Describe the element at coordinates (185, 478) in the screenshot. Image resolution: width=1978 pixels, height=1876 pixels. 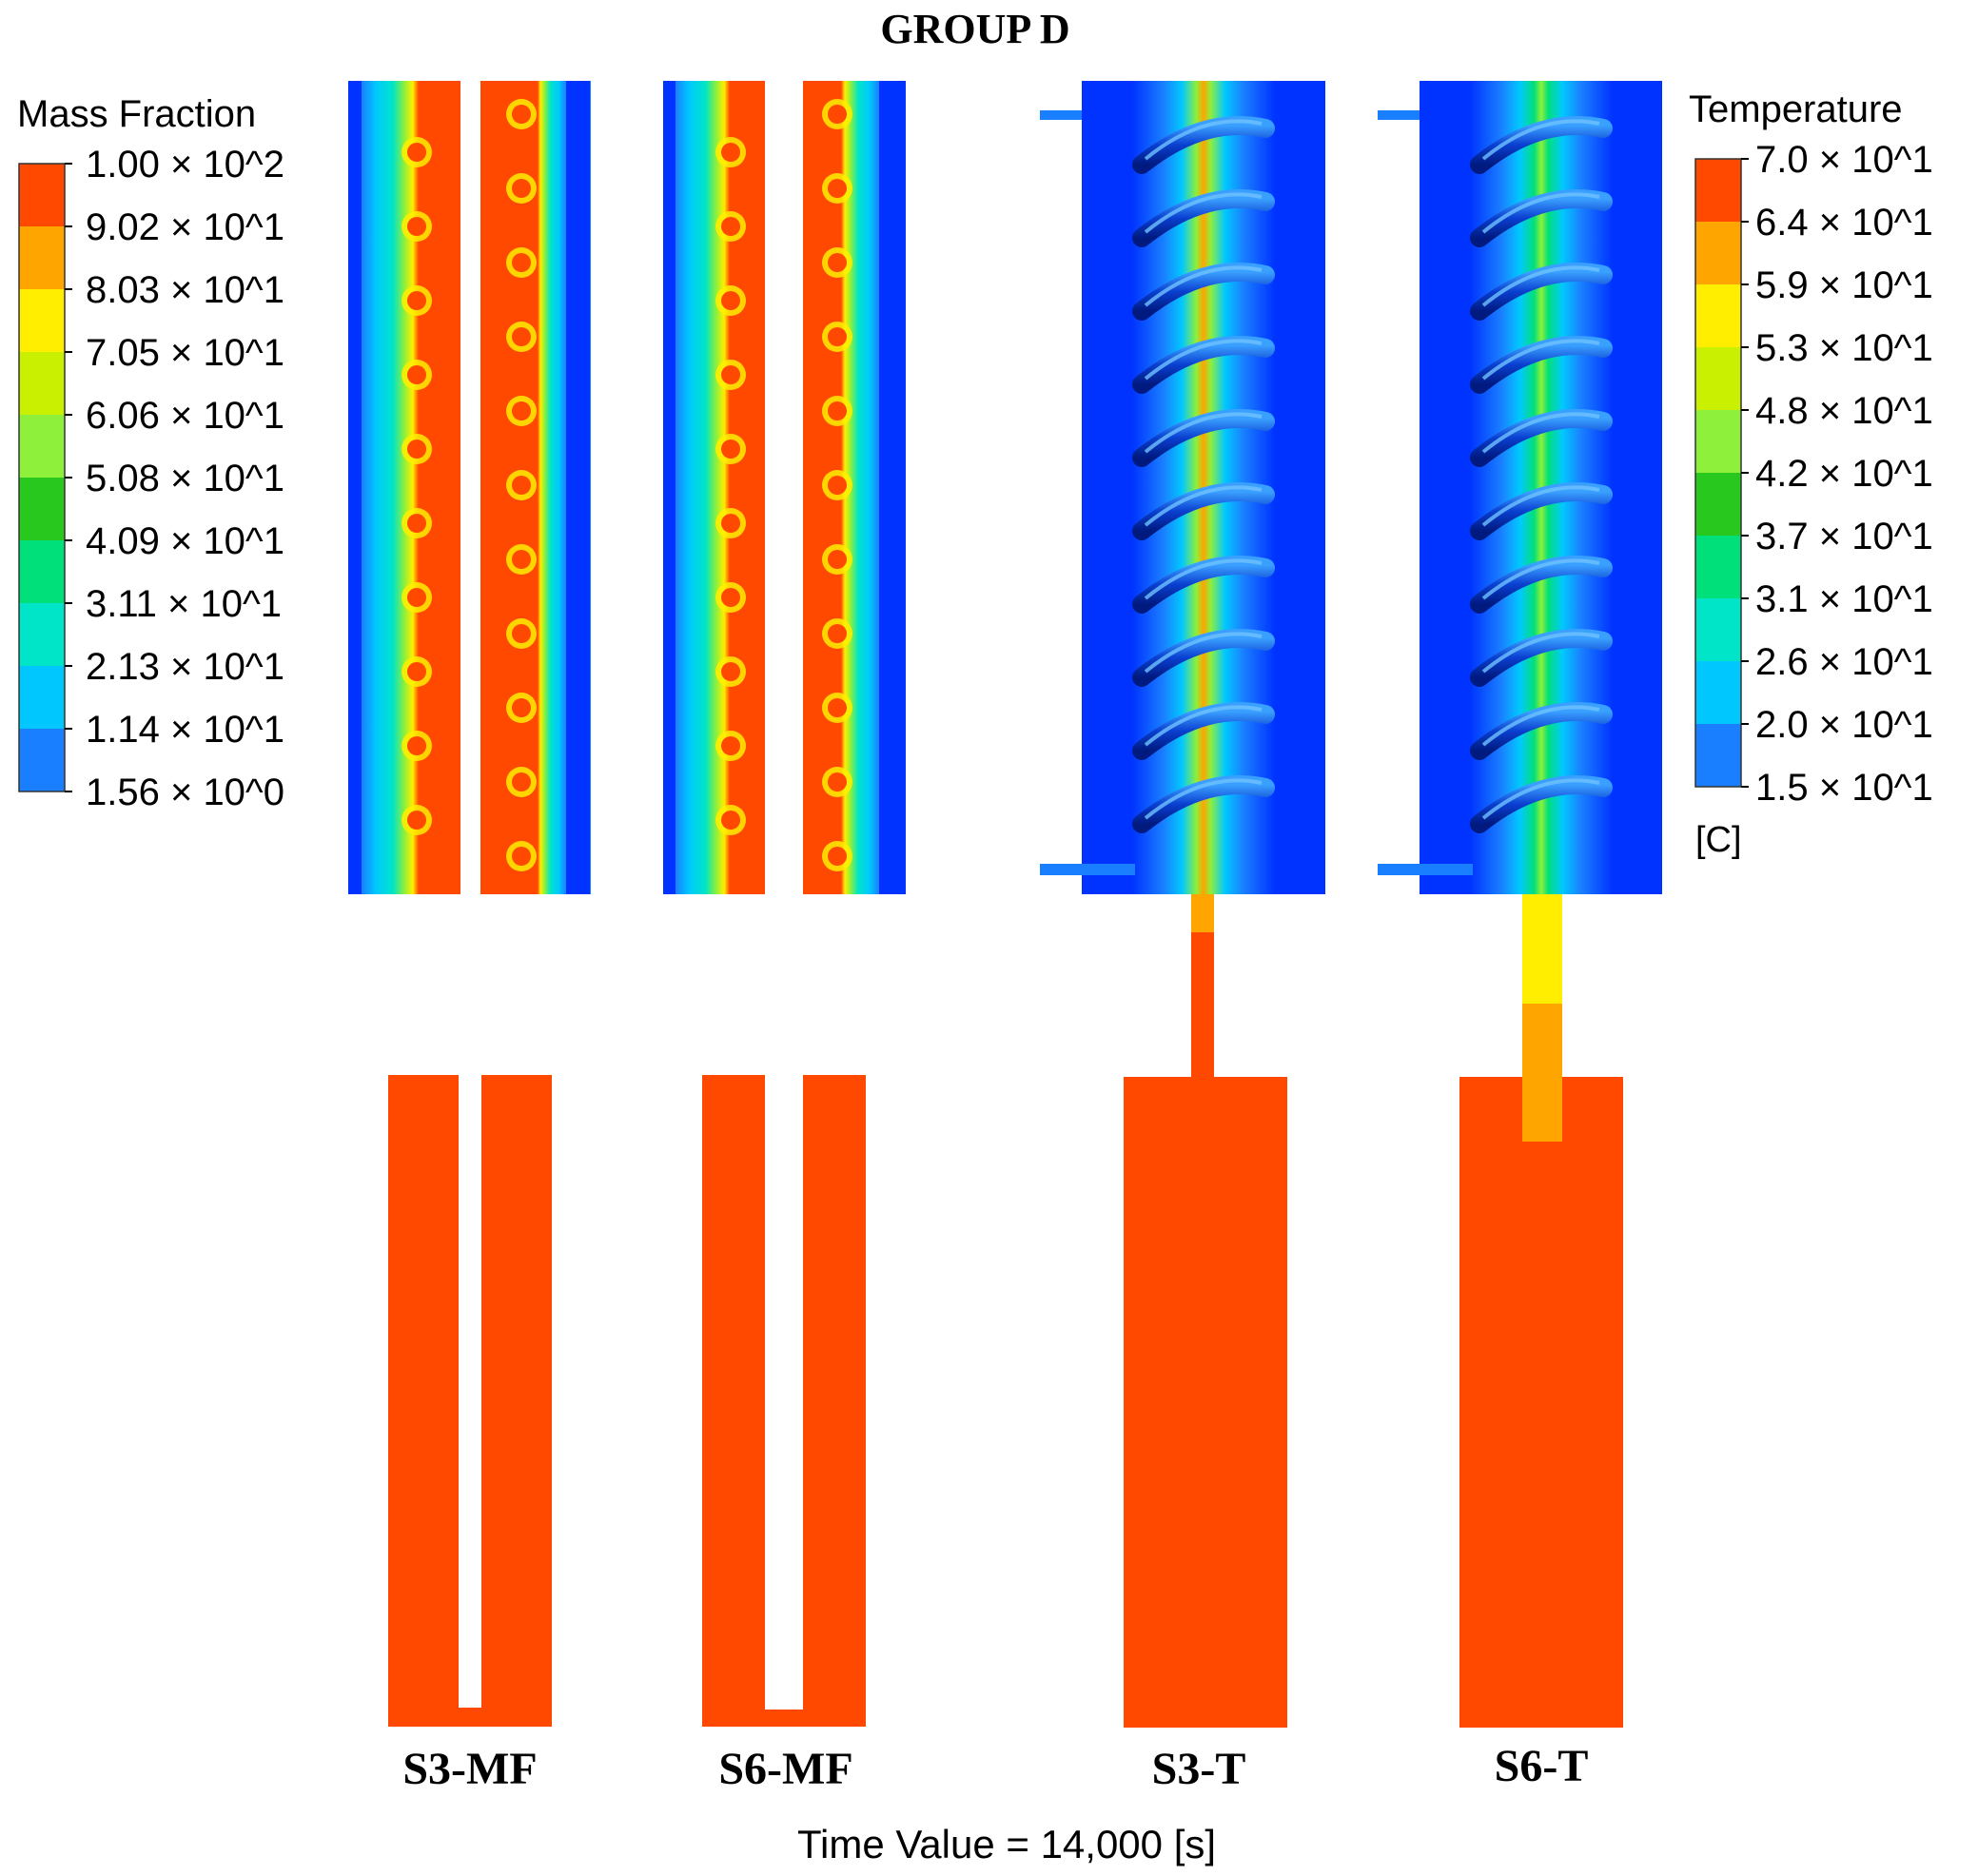
I see `legend-mf-tick-label: 5.08 × 10^1` at that location.